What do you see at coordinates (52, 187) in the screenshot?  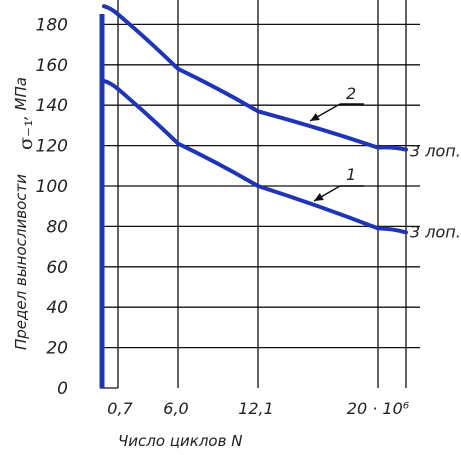 I see `y-tick-label: 100` at bounding box center [52, 187].